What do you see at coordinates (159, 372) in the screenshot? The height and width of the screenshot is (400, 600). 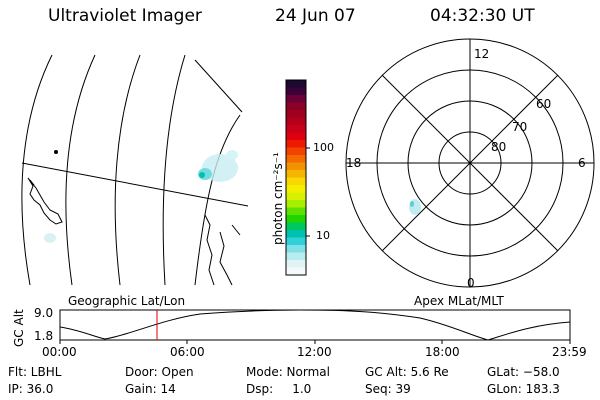 I see `door-info: Door: Open` at bounding box center [159, 372].